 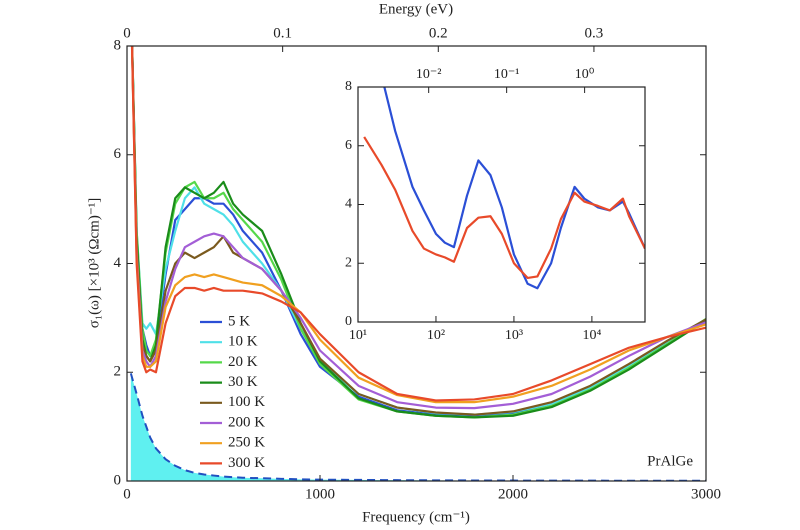 What do you see at coordinates (513, 494) in the screenshot?
I see `x-tick-label: 2000` at bounding box center [513, 494].